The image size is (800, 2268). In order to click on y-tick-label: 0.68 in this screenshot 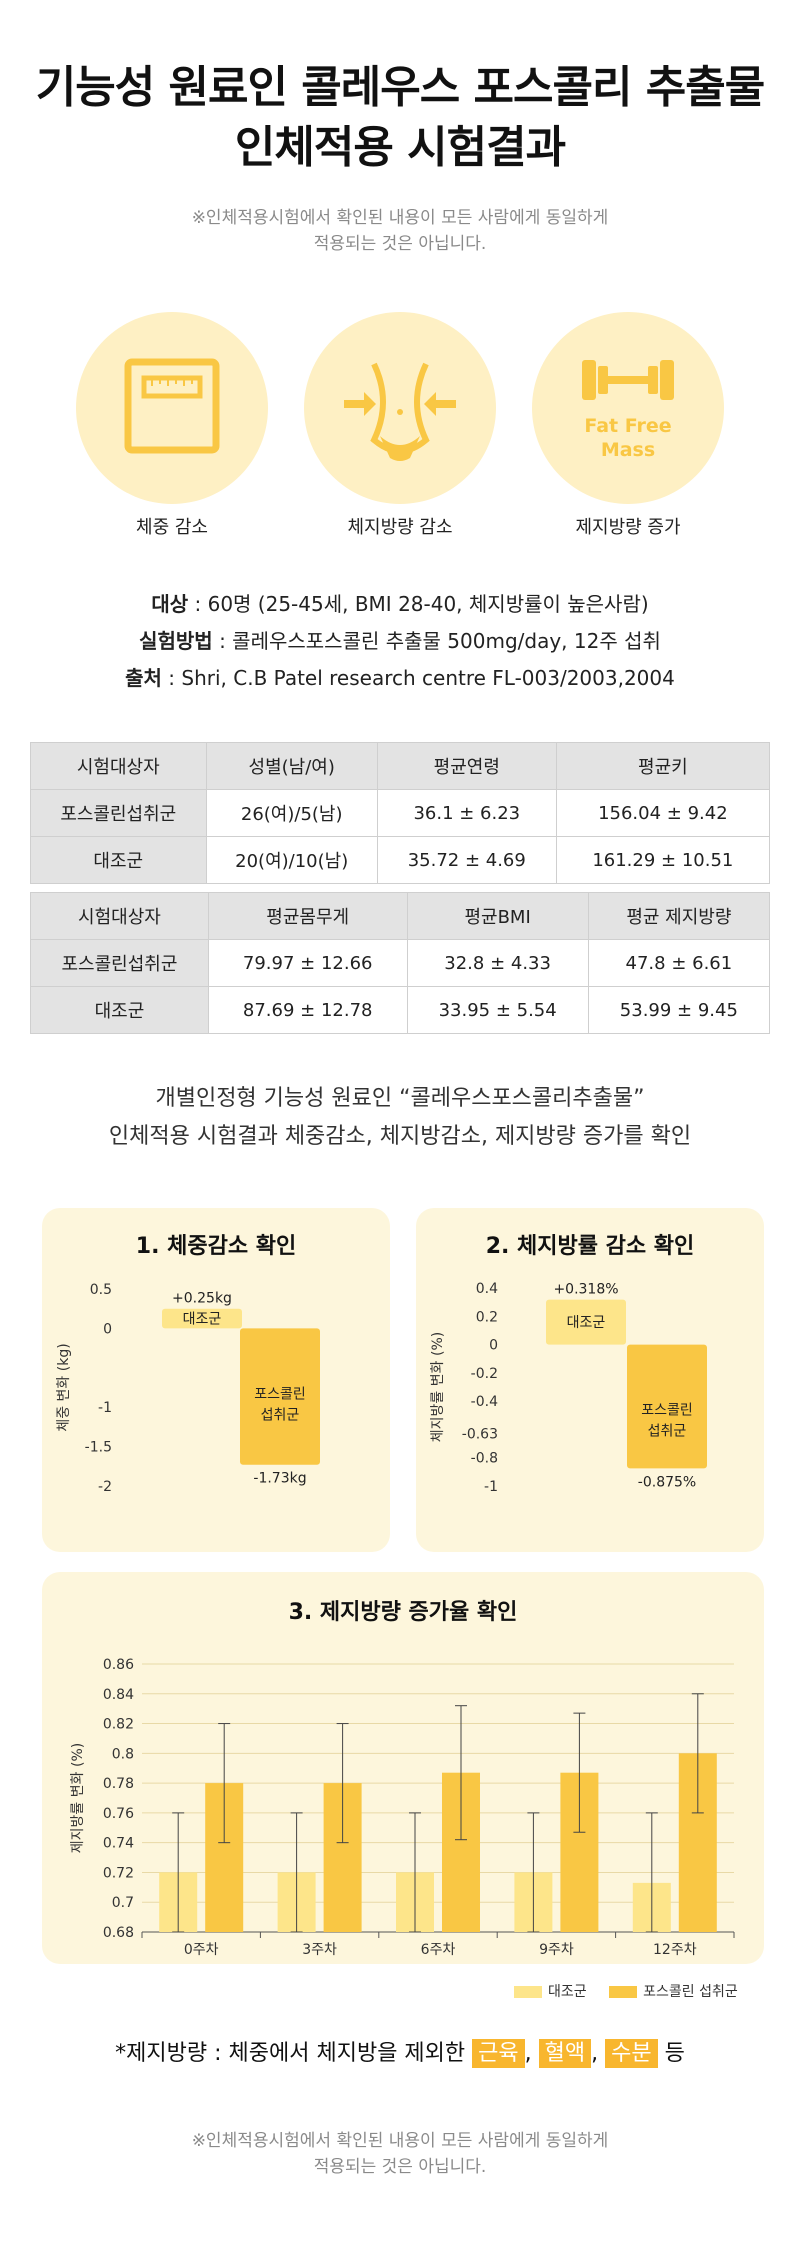, I will do `click(118, 1933)`.